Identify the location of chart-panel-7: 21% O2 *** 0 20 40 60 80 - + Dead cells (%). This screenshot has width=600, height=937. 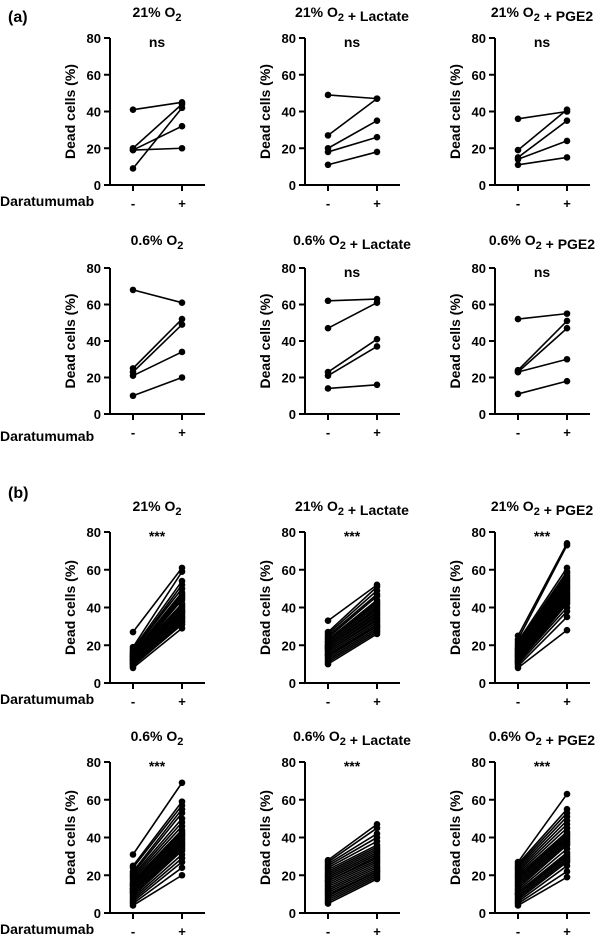
(133, 603).